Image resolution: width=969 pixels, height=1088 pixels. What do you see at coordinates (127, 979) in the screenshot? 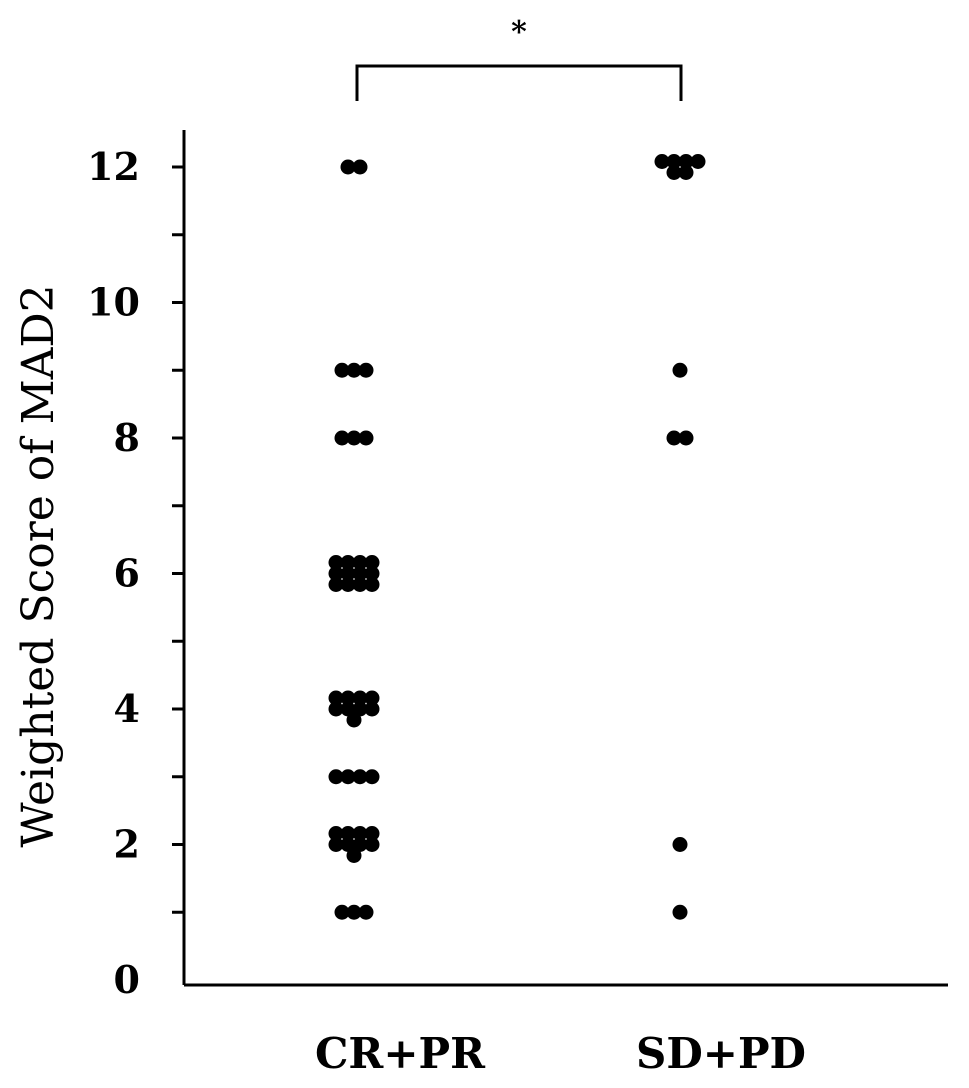
I see `y-tick-label: 0` at bounding box center [127, 979].